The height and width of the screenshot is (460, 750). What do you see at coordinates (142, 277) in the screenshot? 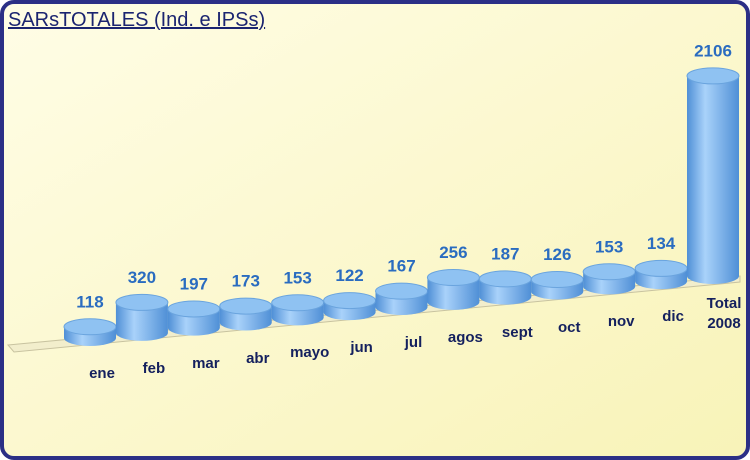
I see `value-label: 320` at bounding box center [142, 277].